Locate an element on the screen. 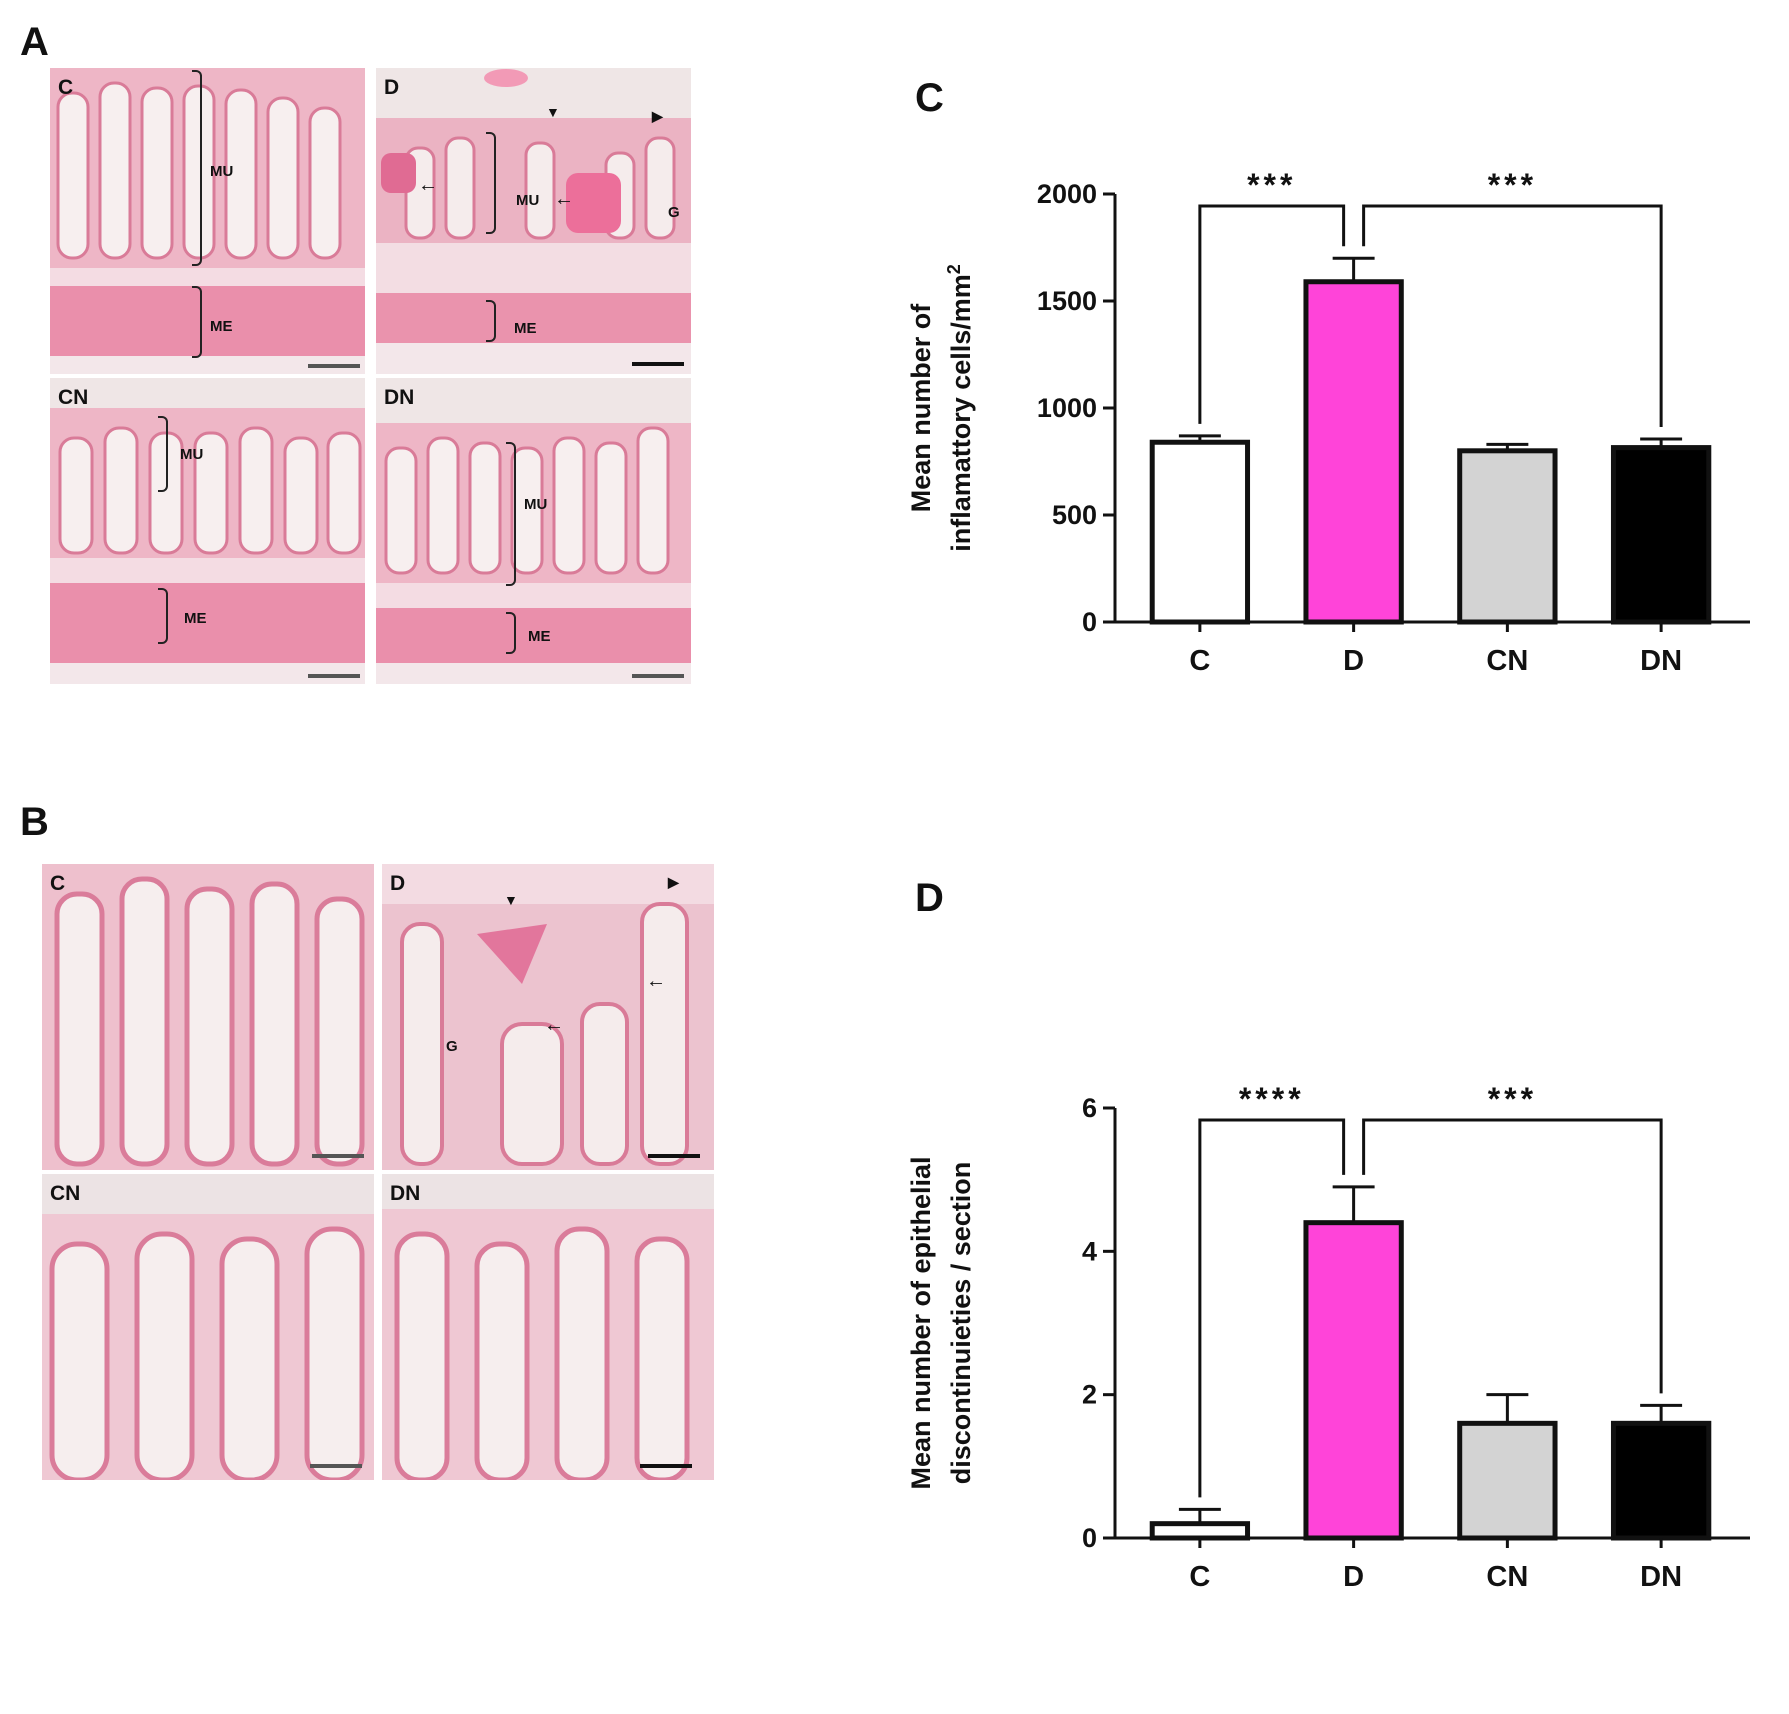 Image resolution: width=1789 pixels, height=1714 pixels. panel-letter-b: B is located at coordinates (34, 822).